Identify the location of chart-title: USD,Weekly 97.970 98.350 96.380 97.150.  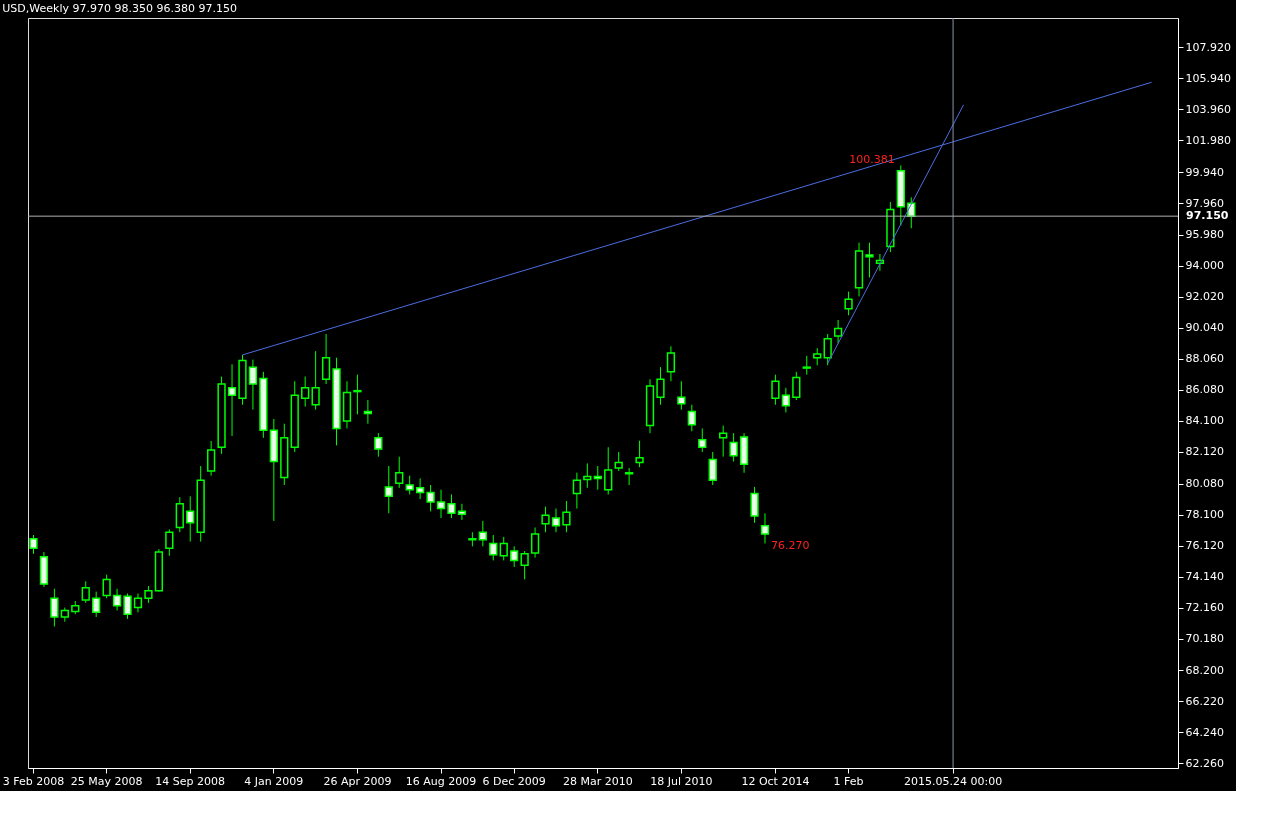
(119, 8).